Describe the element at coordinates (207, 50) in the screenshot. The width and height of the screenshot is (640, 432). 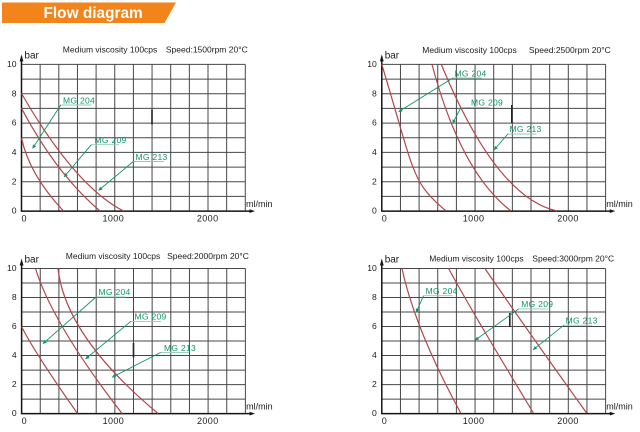
I see `svg-text: Speed:1500rpm 20°C` at that location.